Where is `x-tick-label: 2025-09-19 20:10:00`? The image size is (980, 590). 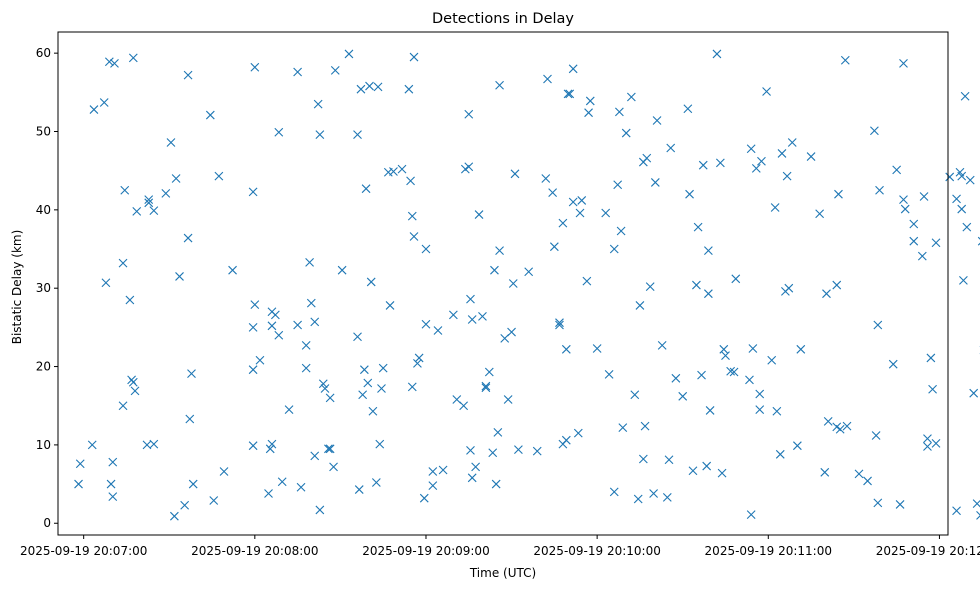 x-tick-label: 2025-09-19 20:10:00 is located at coordinates (596, 551).